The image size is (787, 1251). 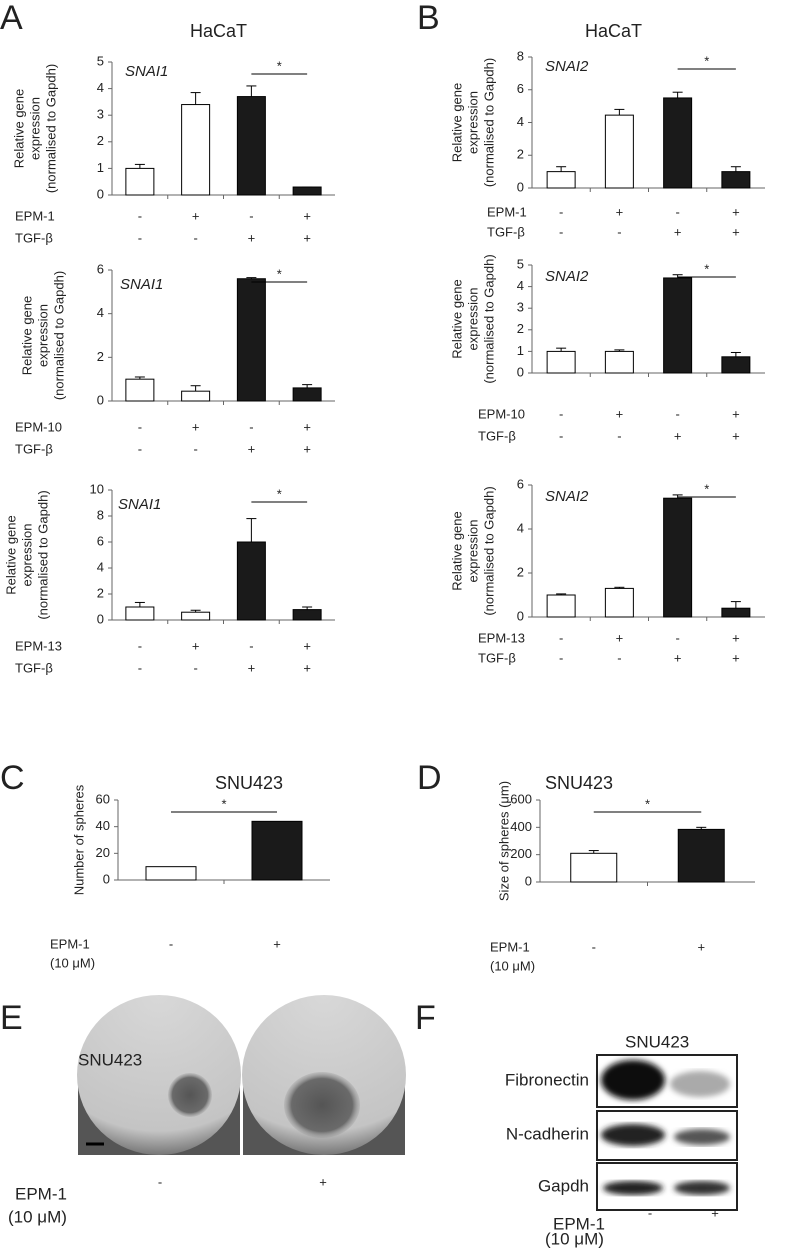 What do you see at coordinates (146, 71) in the screenshot?
I see `gene-label: SNAI1` at bounding box center [146, 71].